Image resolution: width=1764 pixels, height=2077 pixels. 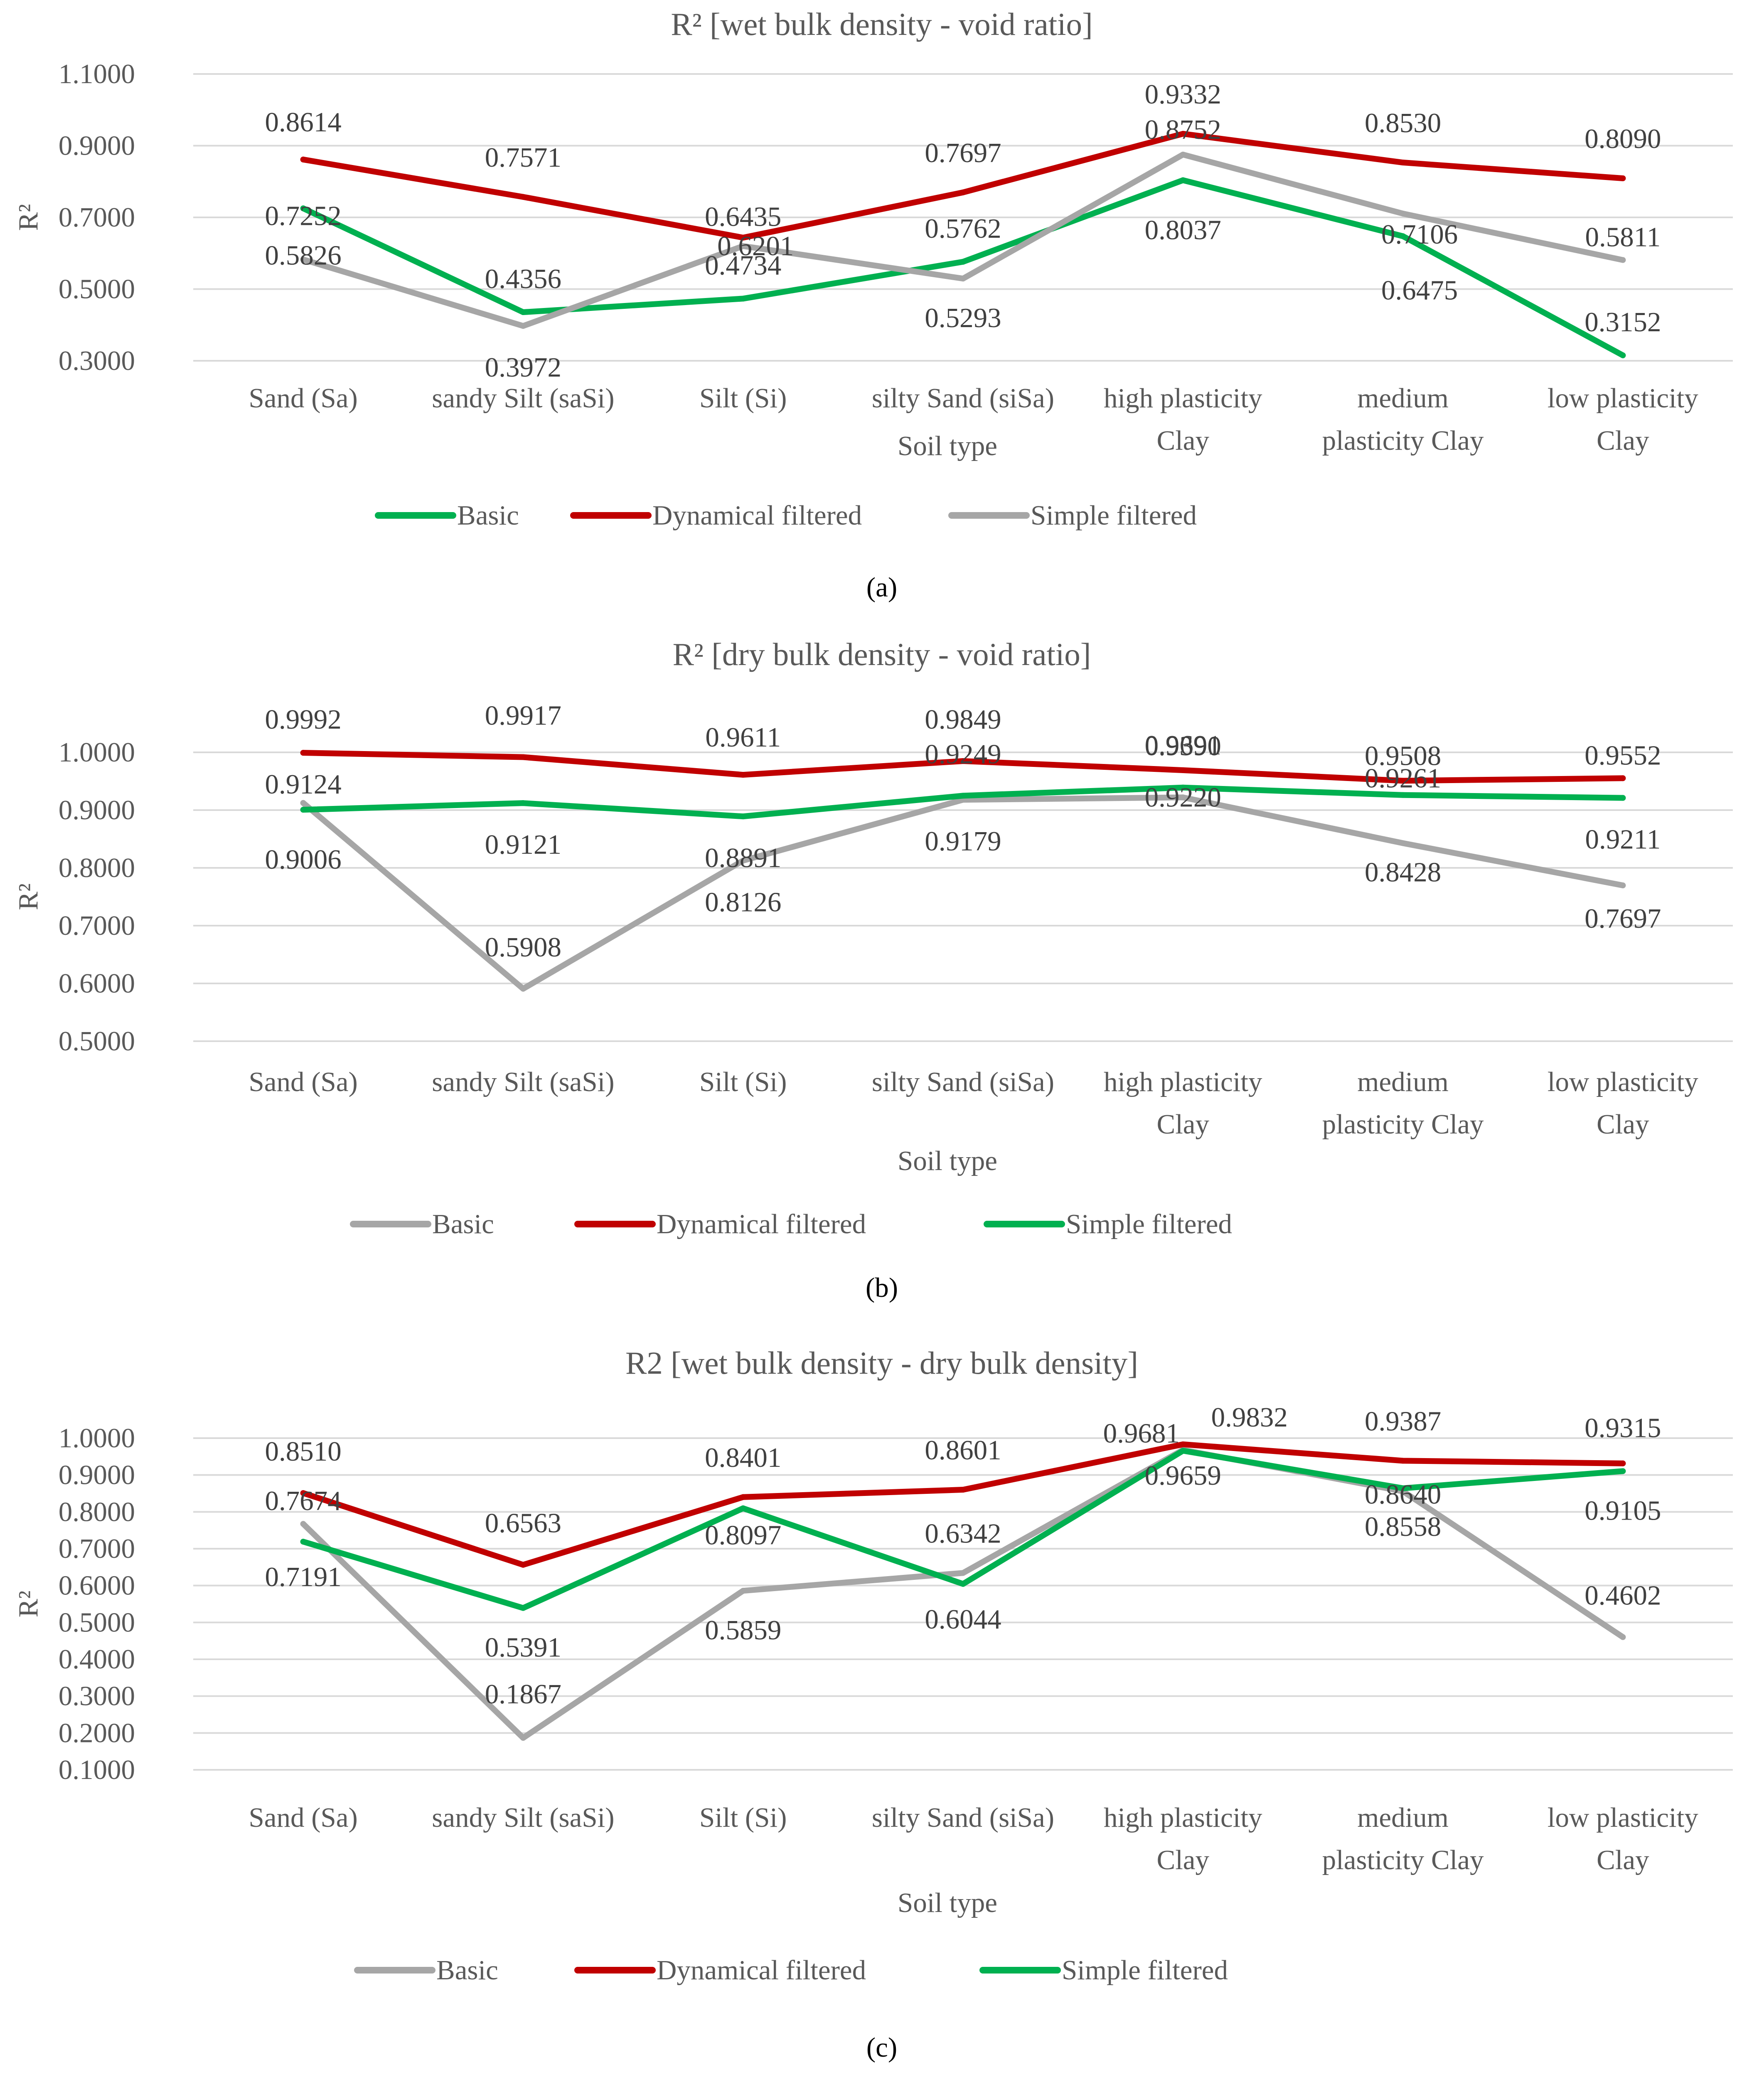 What do you see at coordinates (743, 902) in the screenshot?
I see `data-label: 0.8126` at bounding box center [743, 902].